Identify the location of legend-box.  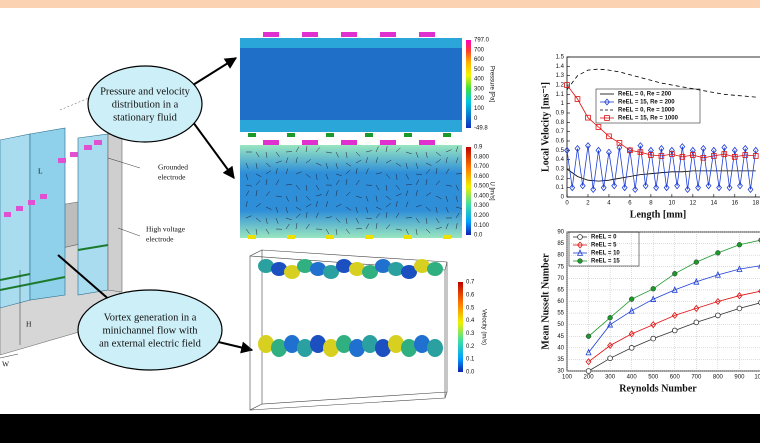
(604, 249).